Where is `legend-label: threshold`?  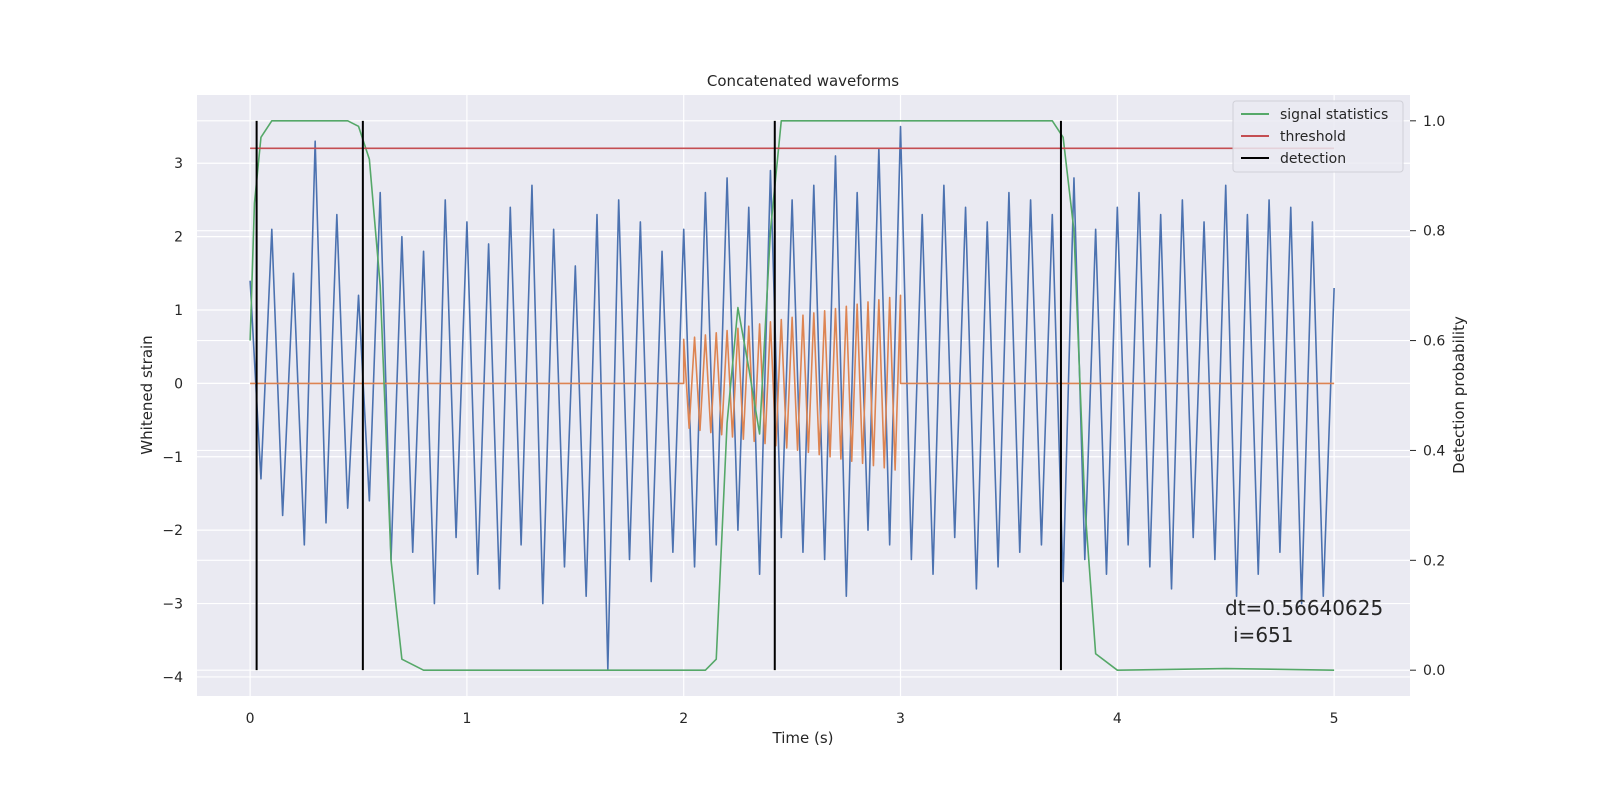
legend-label: threshold is located at coordinates (1313, 137).